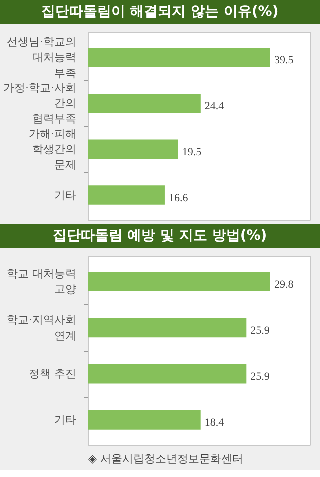  I want to click on data-label: 29.8, so click(284, 284).